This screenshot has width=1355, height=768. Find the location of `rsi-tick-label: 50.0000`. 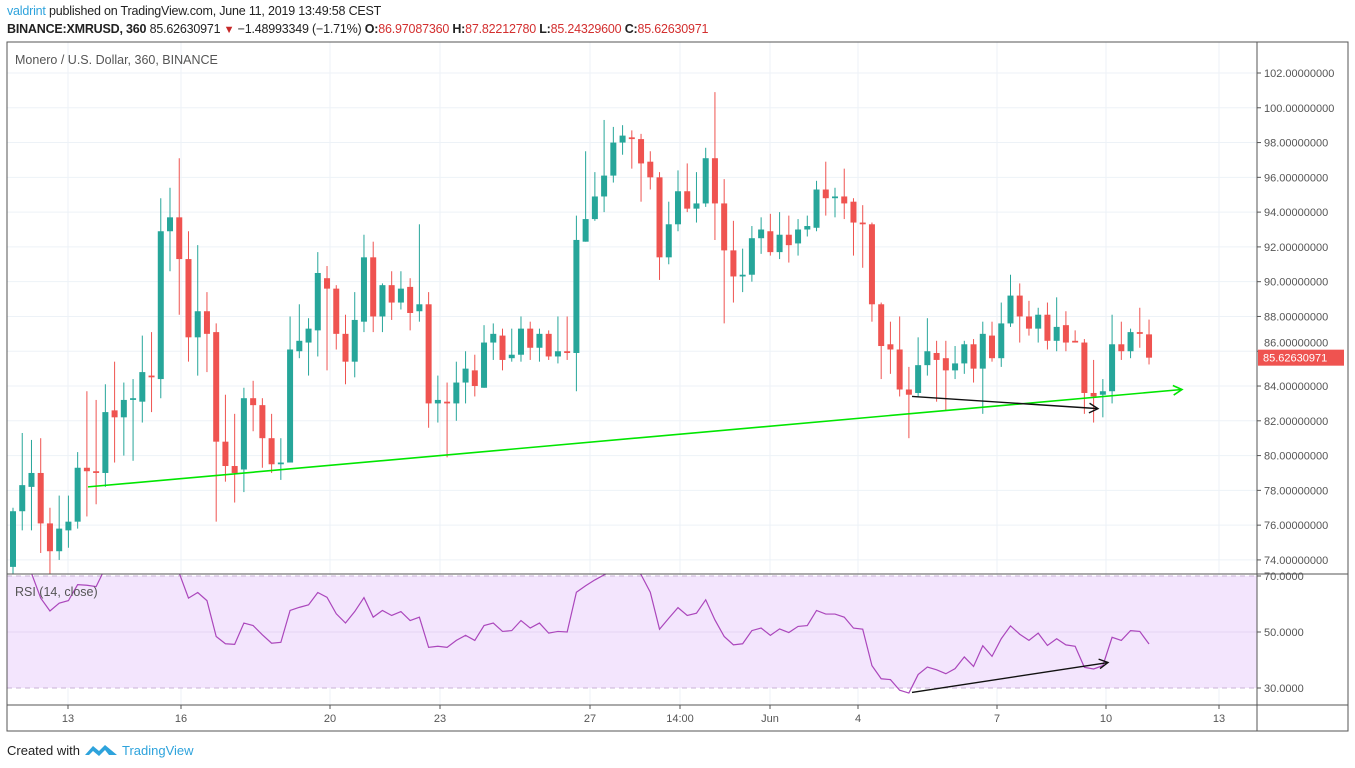

rsi-tick-label: 50.0000 is located at coordinates (1284, 633).